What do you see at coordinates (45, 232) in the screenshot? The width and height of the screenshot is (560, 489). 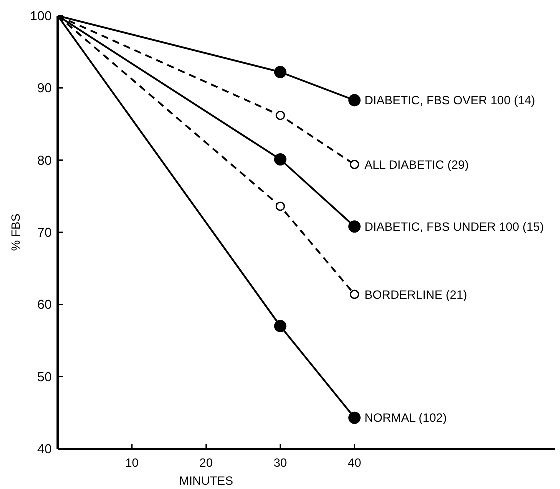 I see `y-tick-label: 70` at bounding box center [45, 232].